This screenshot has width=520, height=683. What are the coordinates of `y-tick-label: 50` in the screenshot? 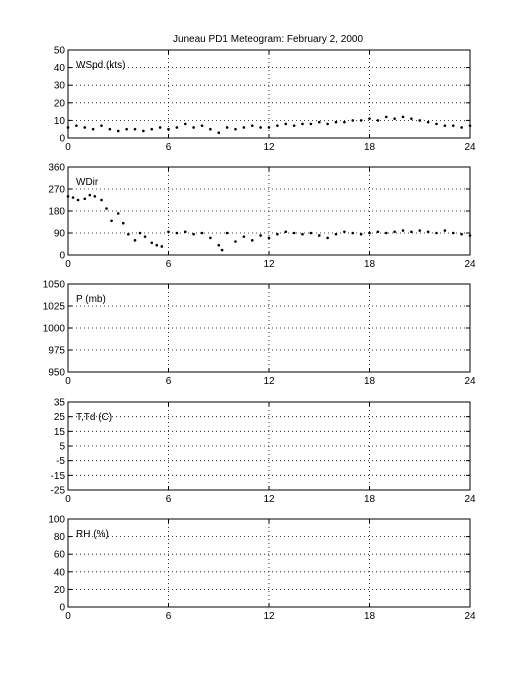 It's located at (60, 51).